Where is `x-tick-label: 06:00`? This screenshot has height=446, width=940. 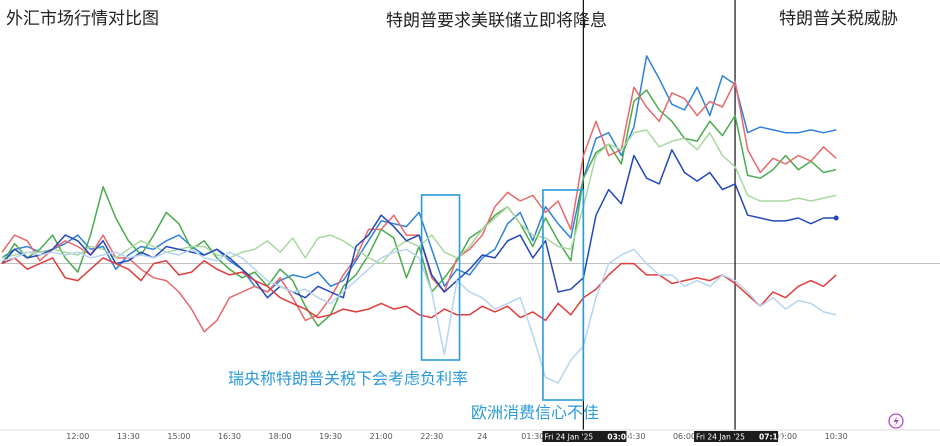
x-tick-label: 06:00 is located at coordinates (684, 436).